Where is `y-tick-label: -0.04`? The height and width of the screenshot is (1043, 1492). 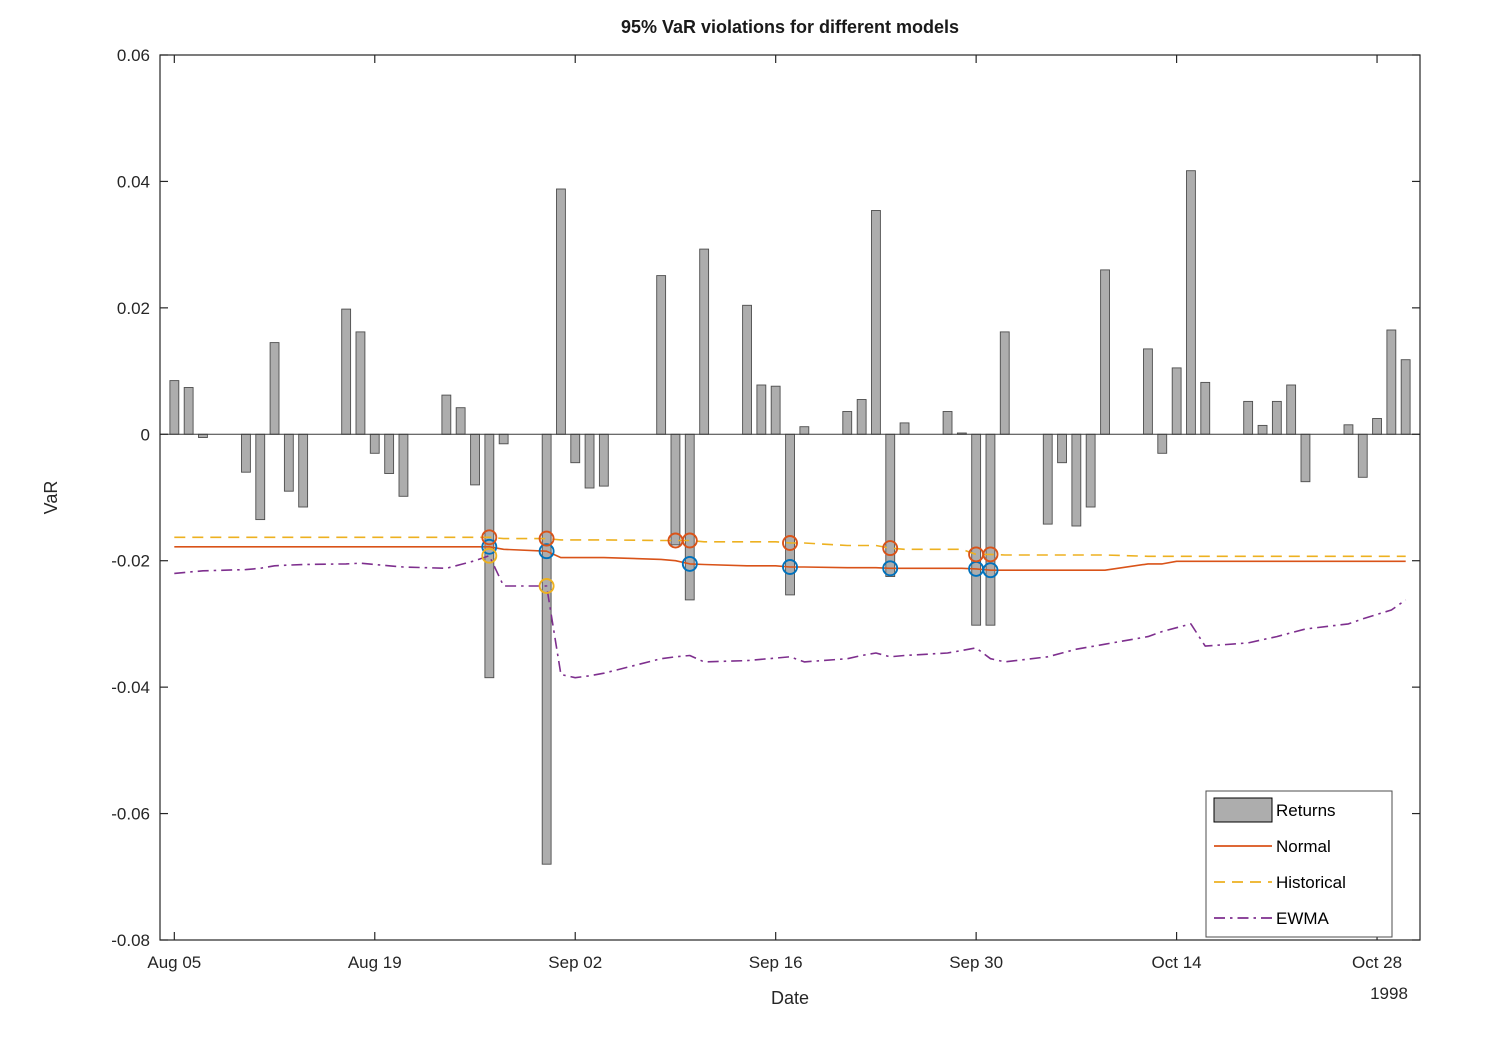
y-tick-label: -0.04 is located at coordinates (130, 687).